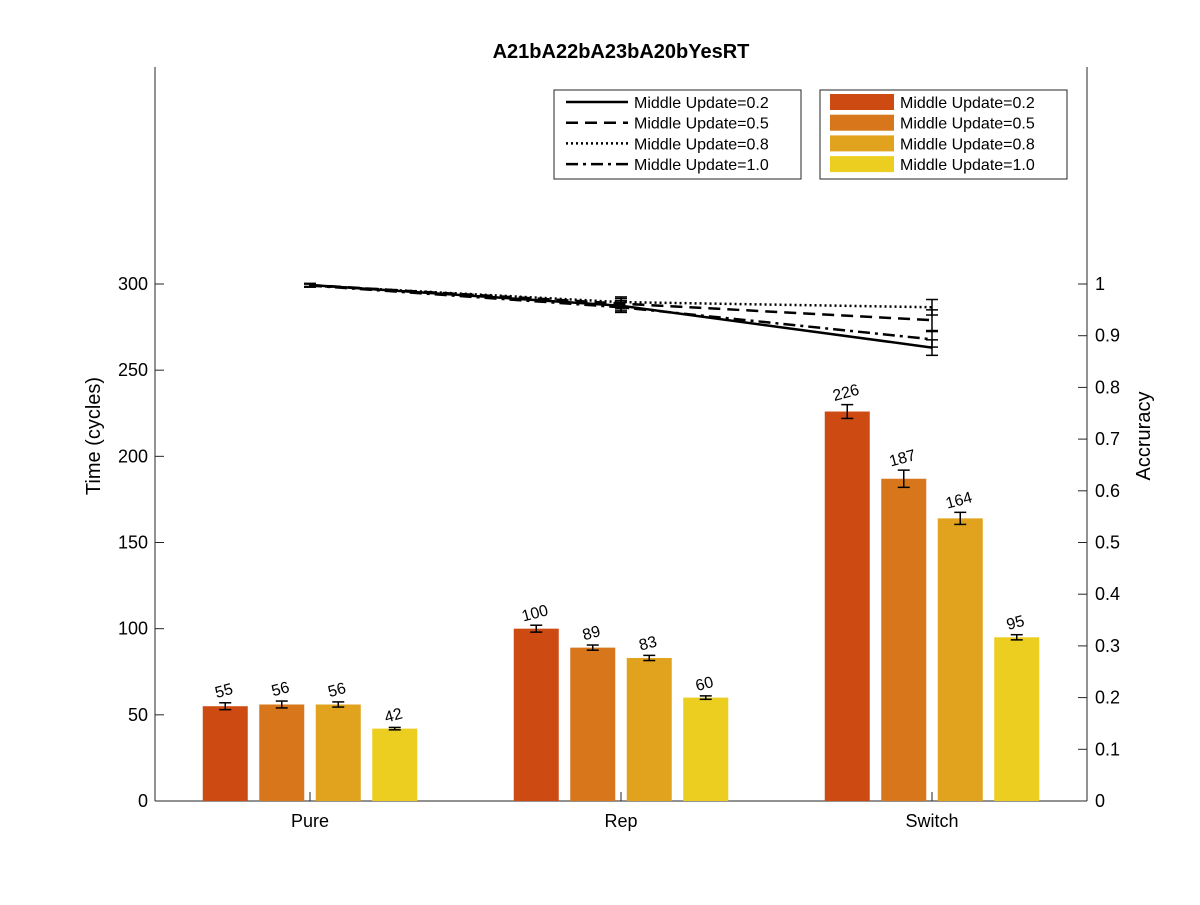  I want to click on y-tick-label: 0, so click(143, 801).